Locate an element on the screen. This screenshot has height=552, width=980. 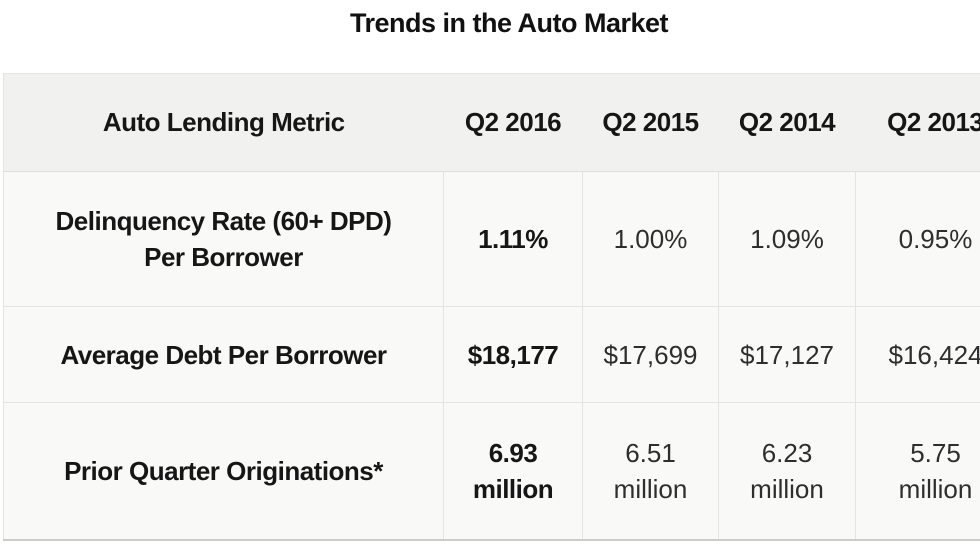
value-cell: 6.23 million is located at coordinates (787, 471).